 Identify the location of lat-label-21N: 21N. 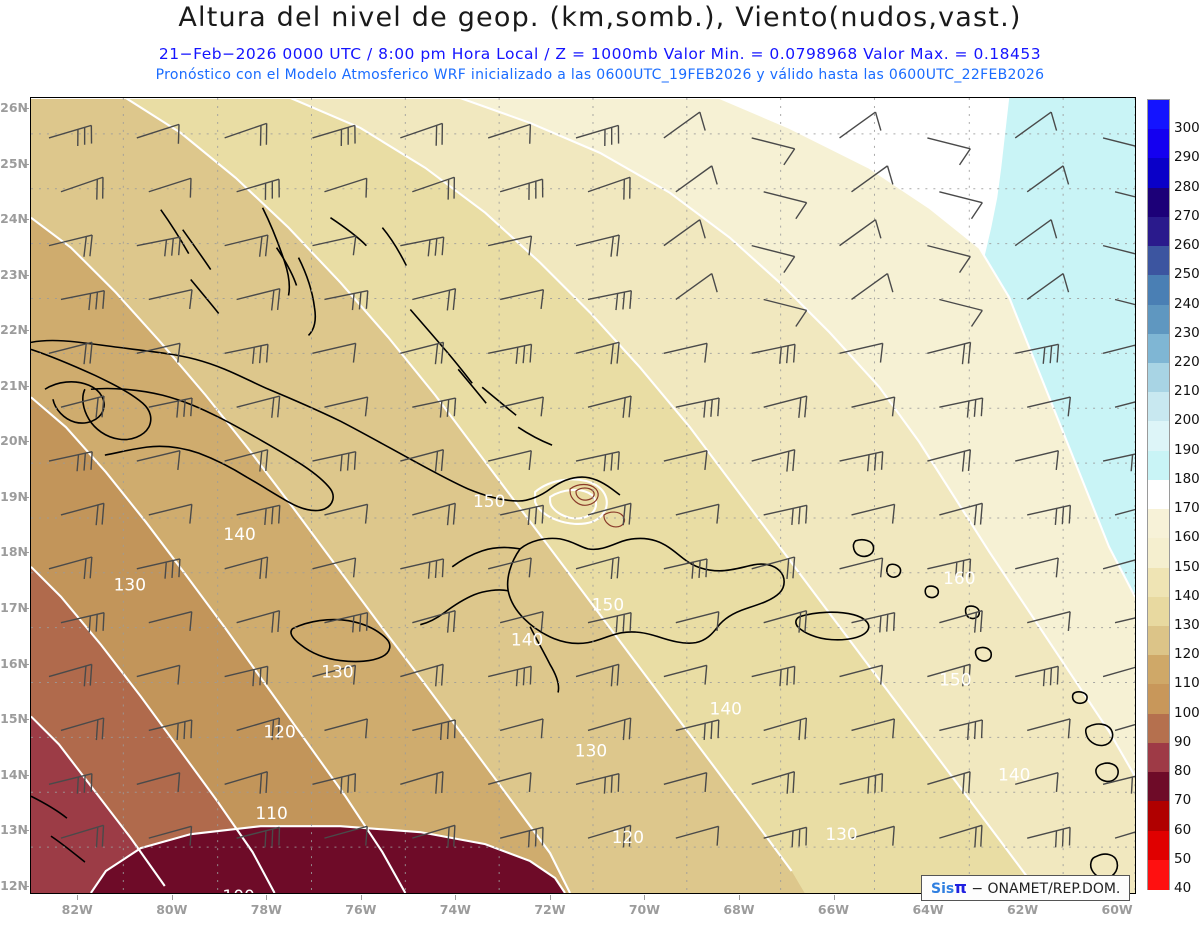
(14, 385).